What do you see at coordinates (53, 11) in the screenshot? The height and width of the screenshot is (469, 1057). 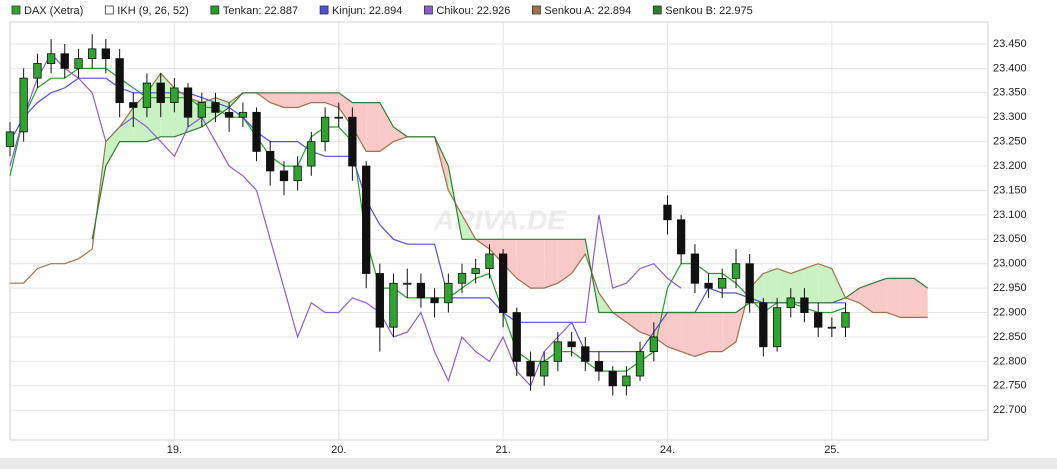 I see `legend-label: DAX (Xetra)` at bounding box center [53, 11].